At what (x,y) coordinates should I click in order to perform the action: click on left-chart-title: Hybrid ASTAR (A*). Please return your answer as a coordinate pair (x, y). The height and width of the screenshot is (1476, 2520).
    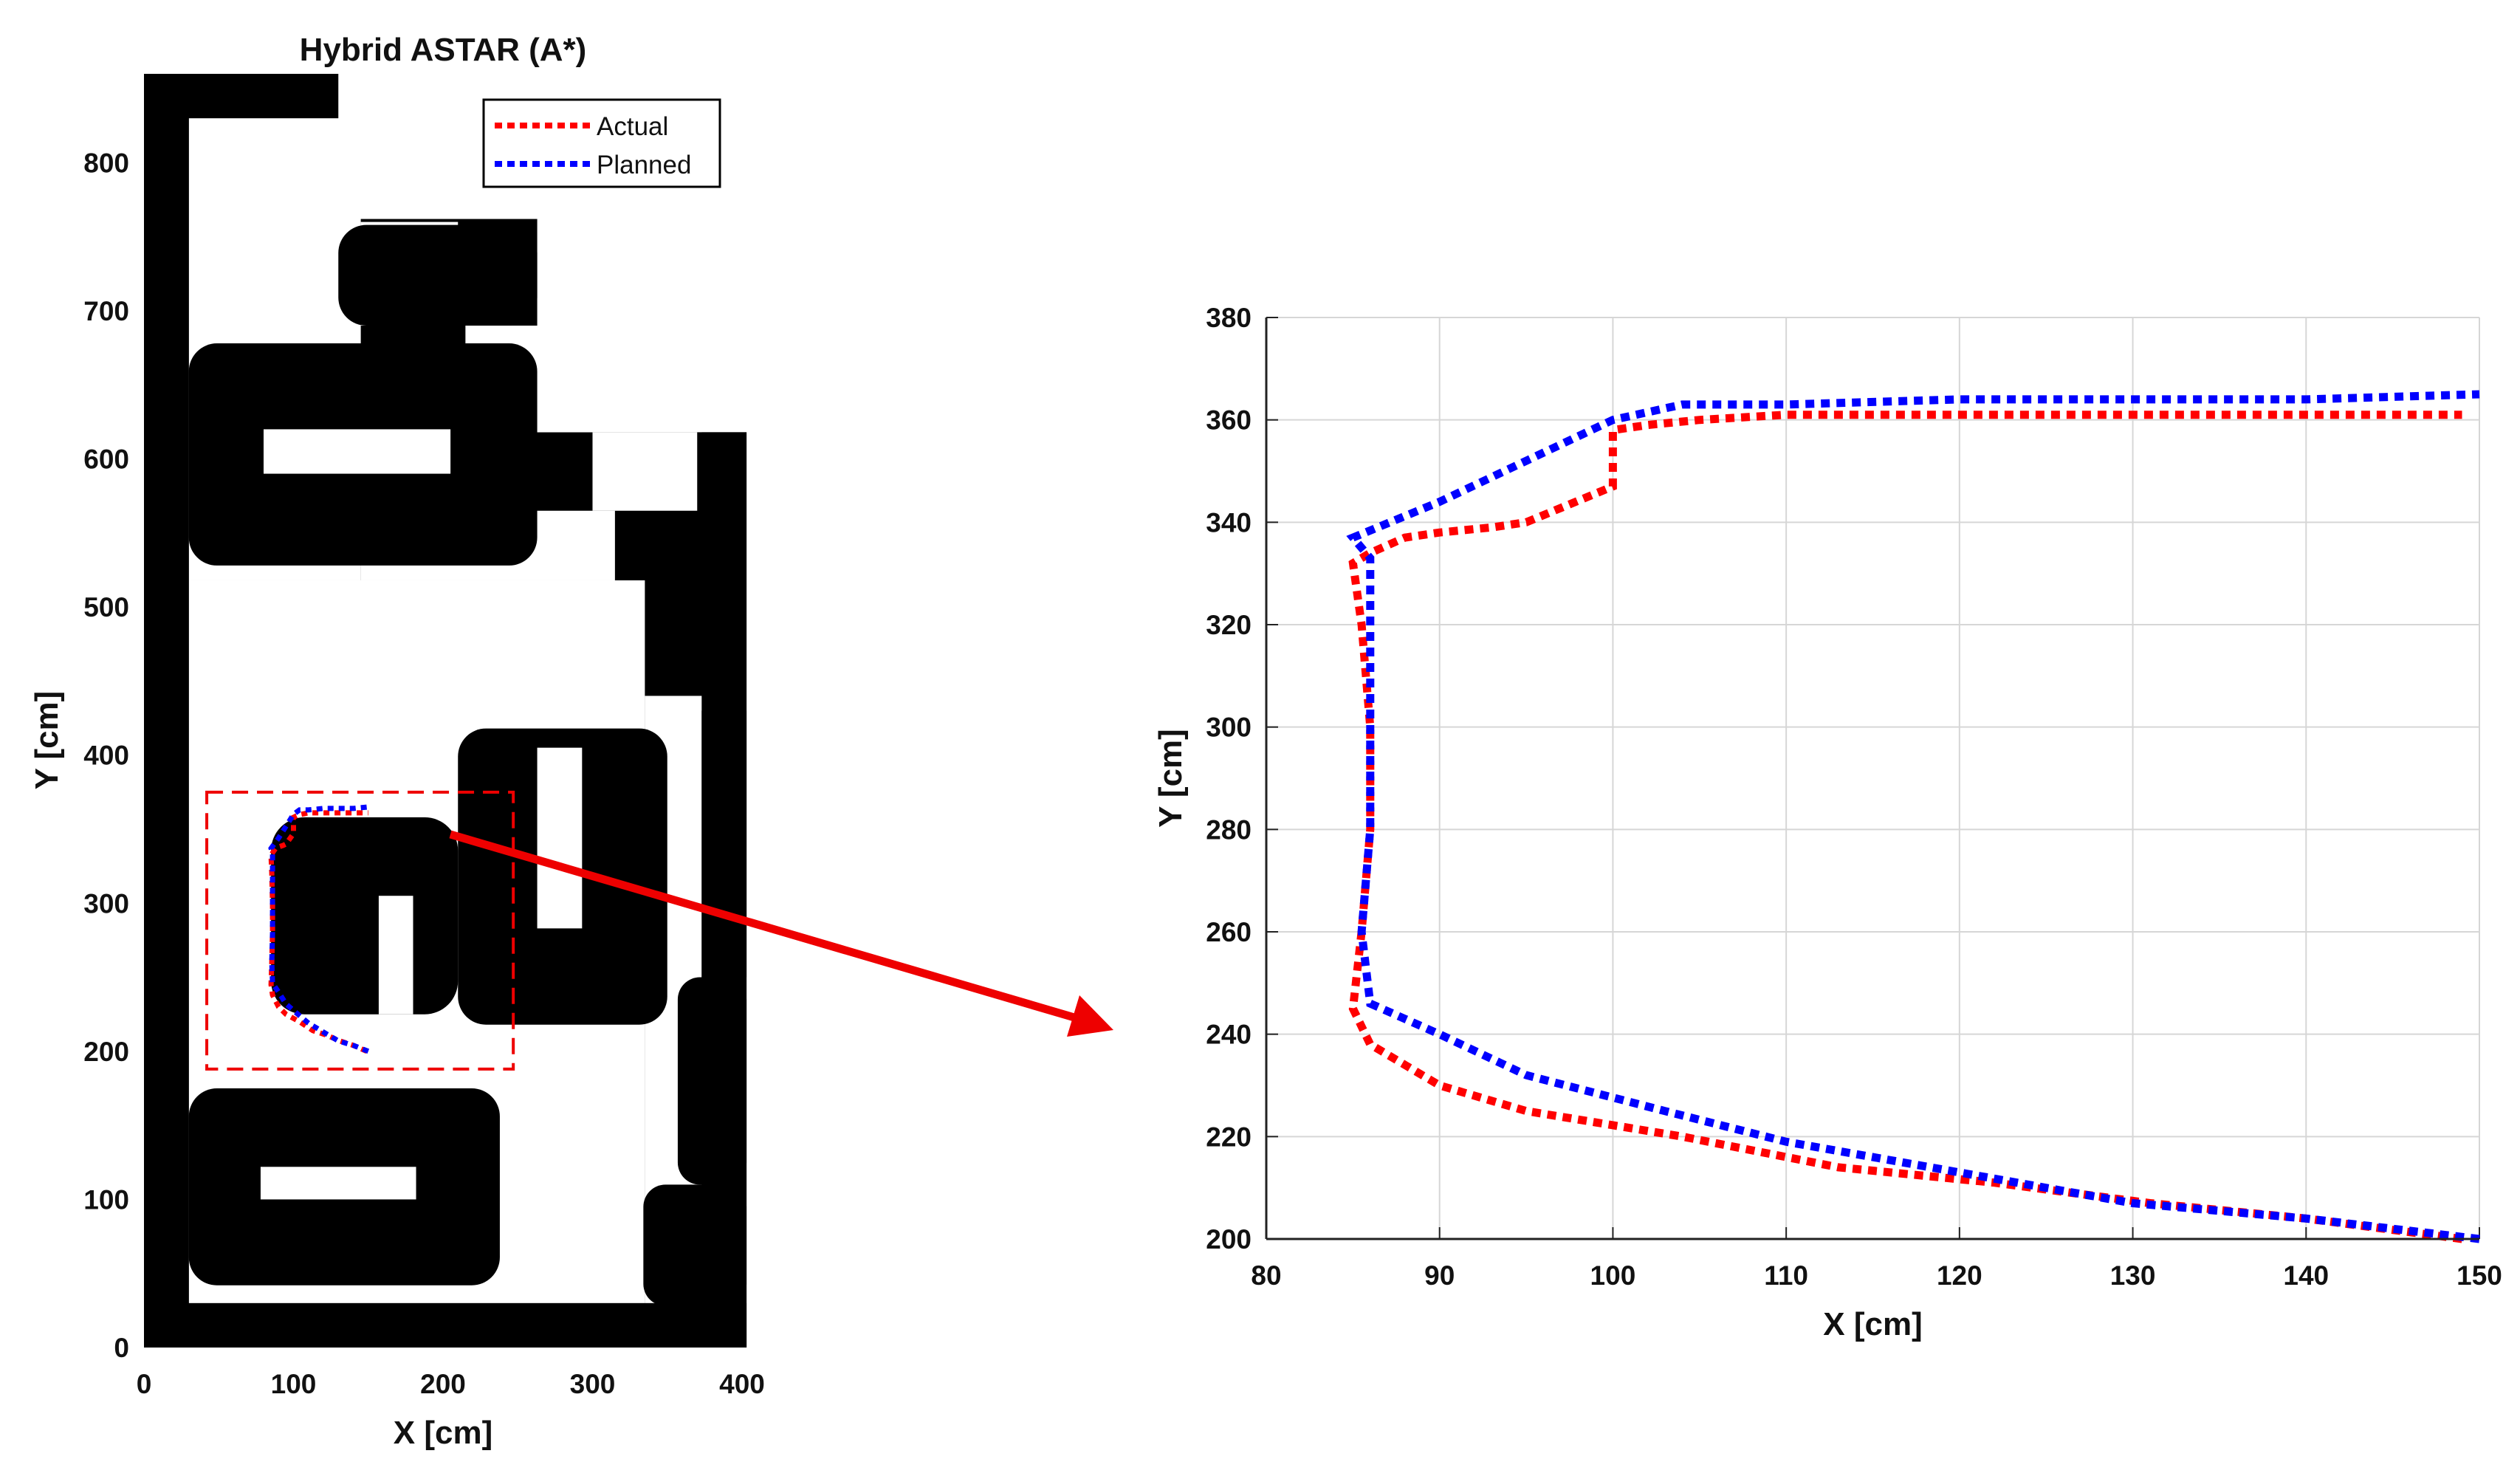
    Looking at the image, I should click on (443, 50).